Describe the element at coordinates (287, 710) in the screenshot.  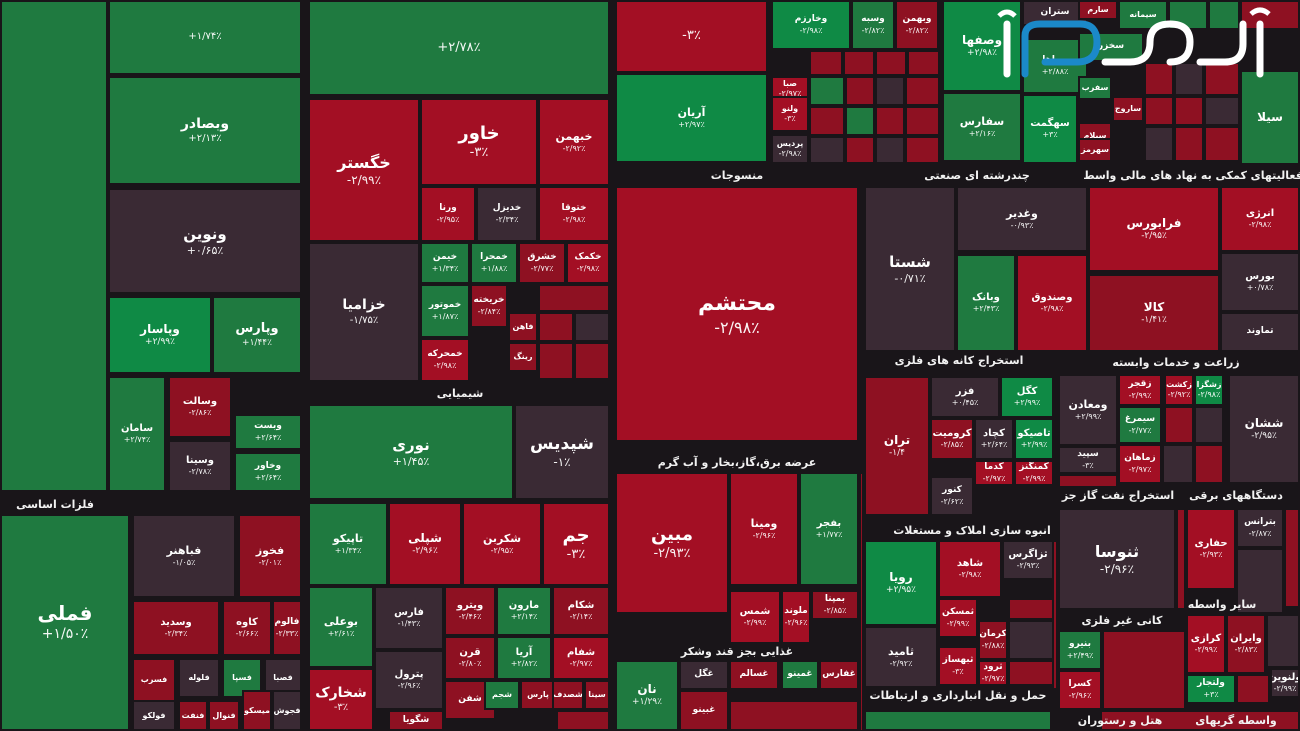
I see `stock-tile: فجوش` at that location.